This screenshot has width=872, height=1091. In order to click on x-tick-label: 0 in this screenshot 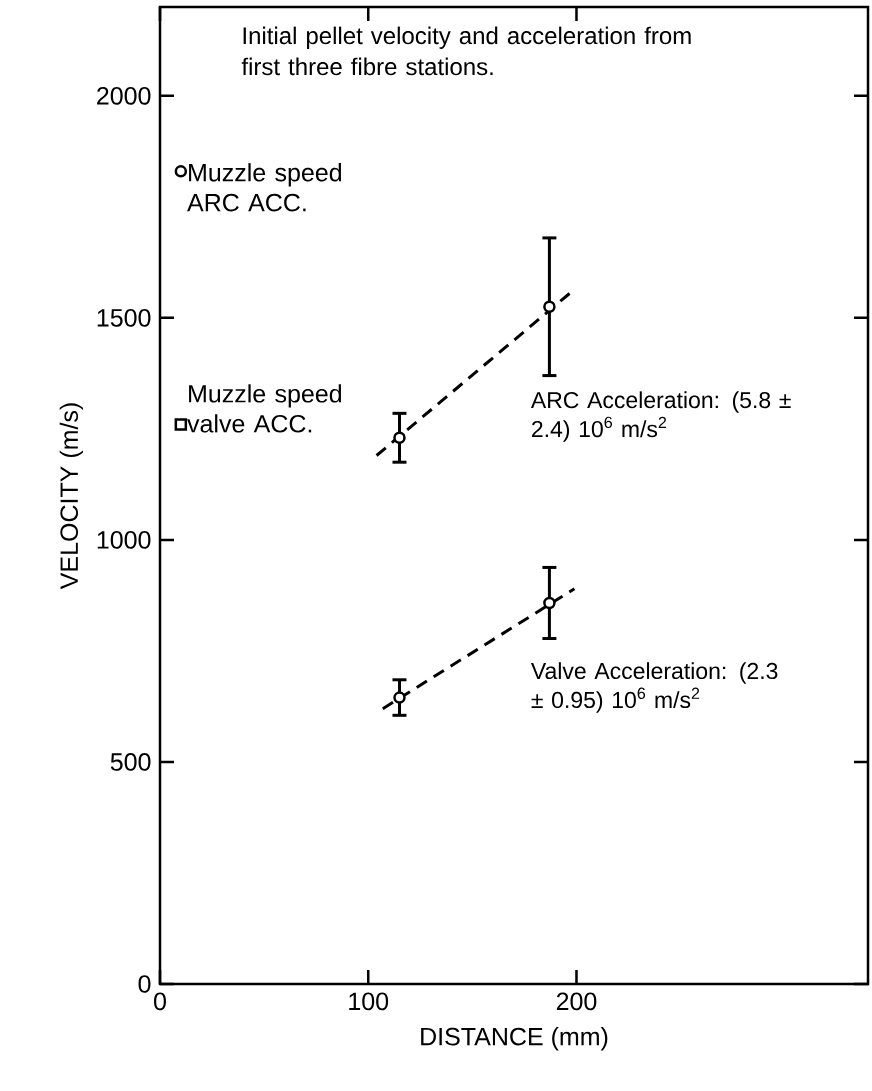, I will do `click(160, 1001)`.